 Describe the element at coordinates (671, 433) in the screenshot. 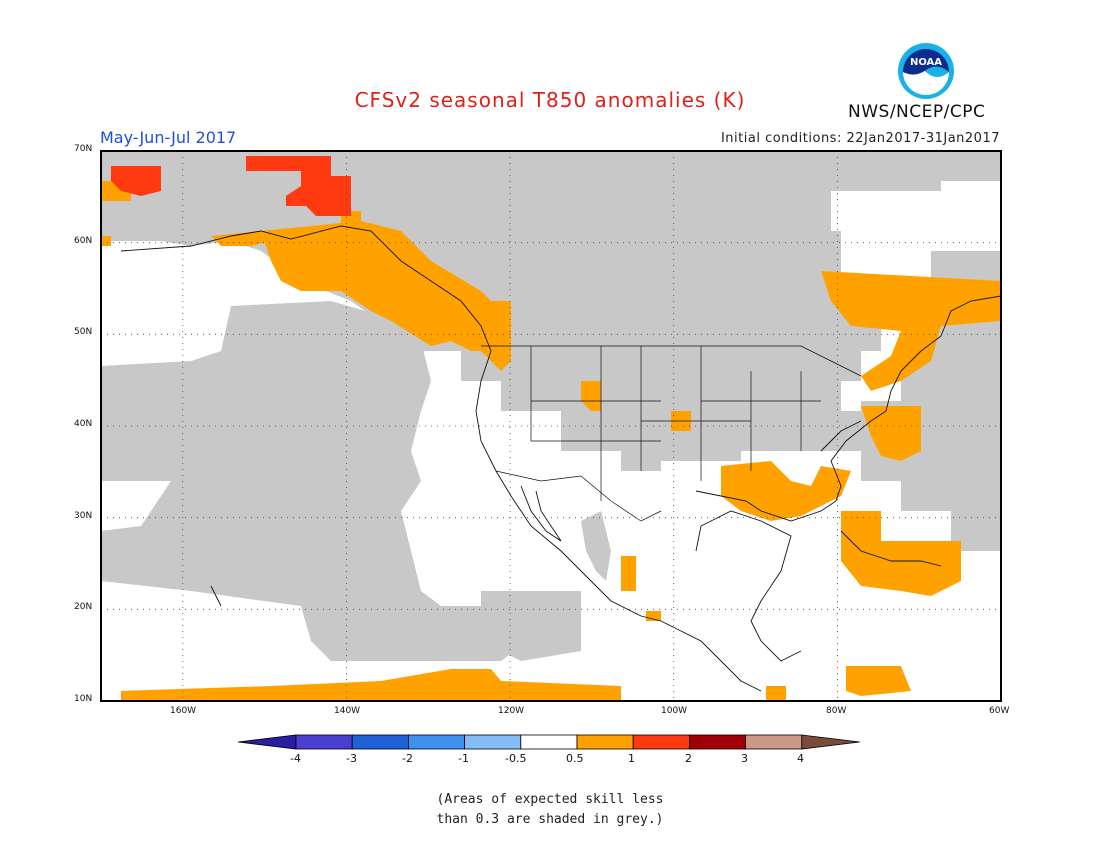

I see `political-borders` at that location.